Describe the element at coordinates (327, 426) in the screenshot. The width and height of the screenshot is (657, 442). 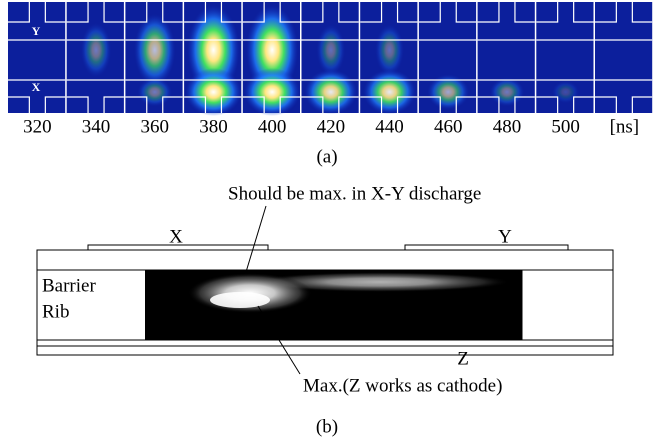
I see `caption: (b)` at that location.